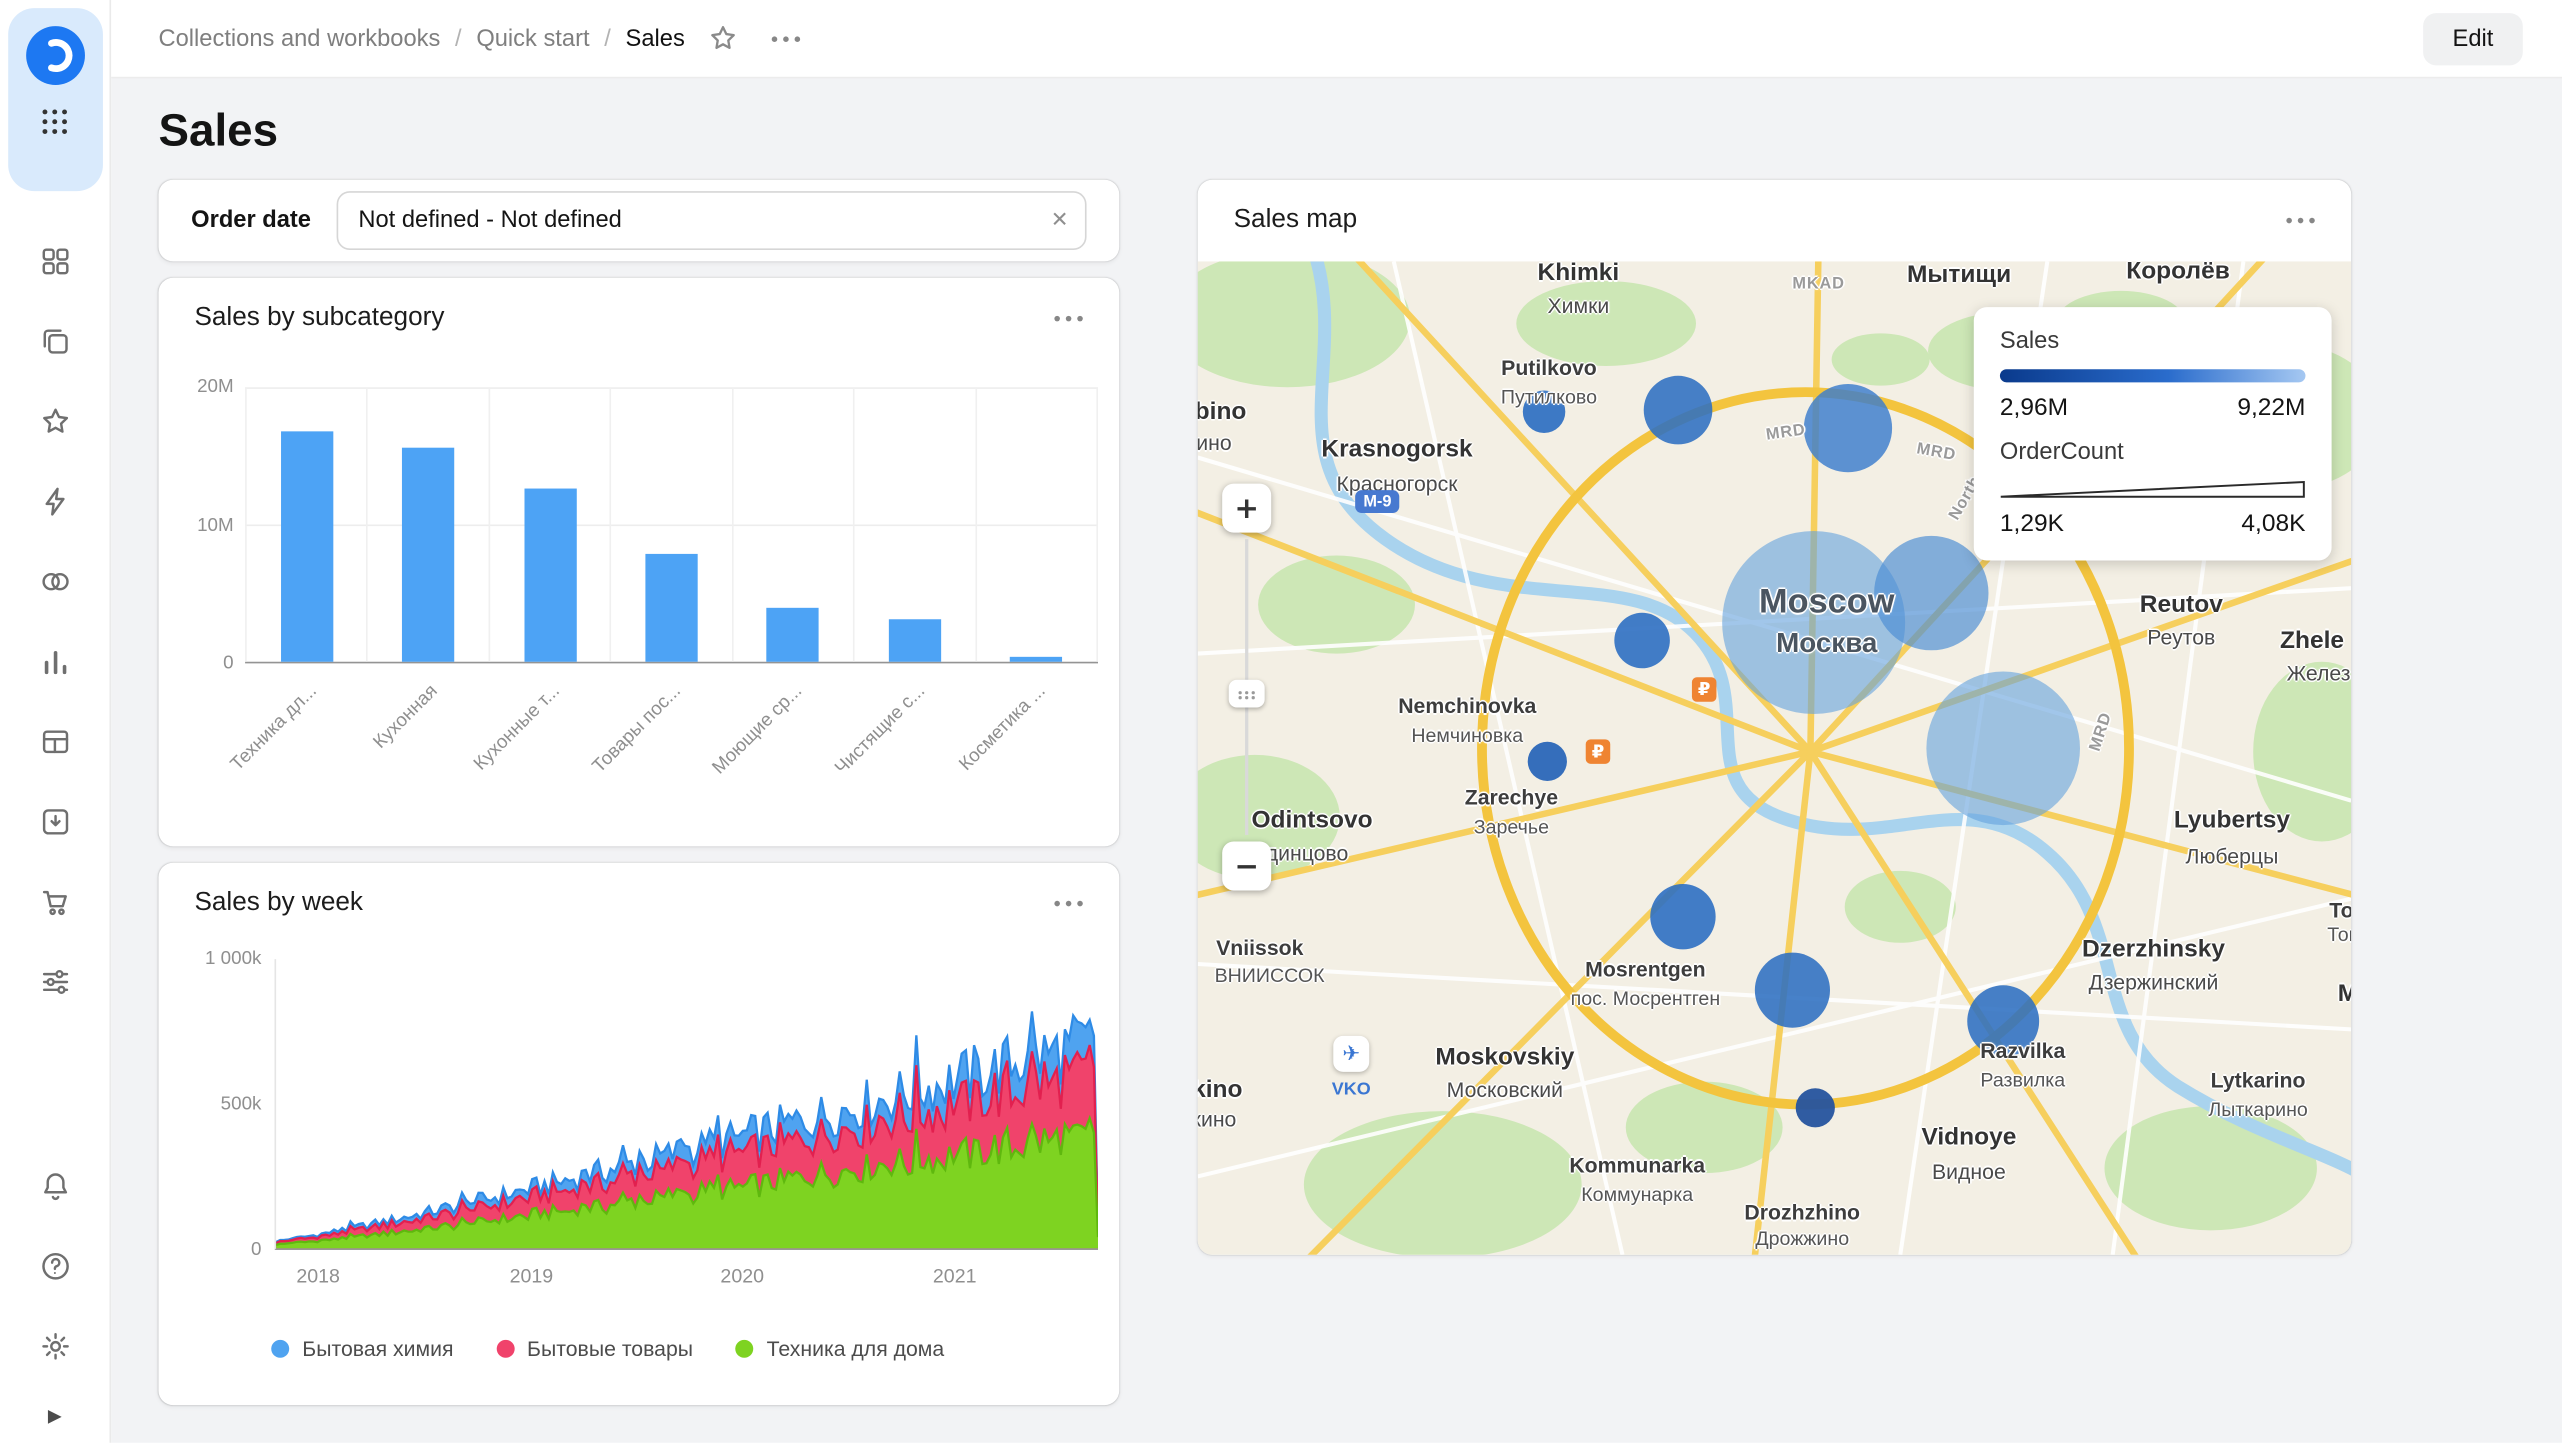 The height and width of the screenshot is (1443, 2562). What do you see at coordinates (533, 38) in the screenshot?
I see `breadcrumb-quick-start: Quick start` at bounding box center [533, 38].